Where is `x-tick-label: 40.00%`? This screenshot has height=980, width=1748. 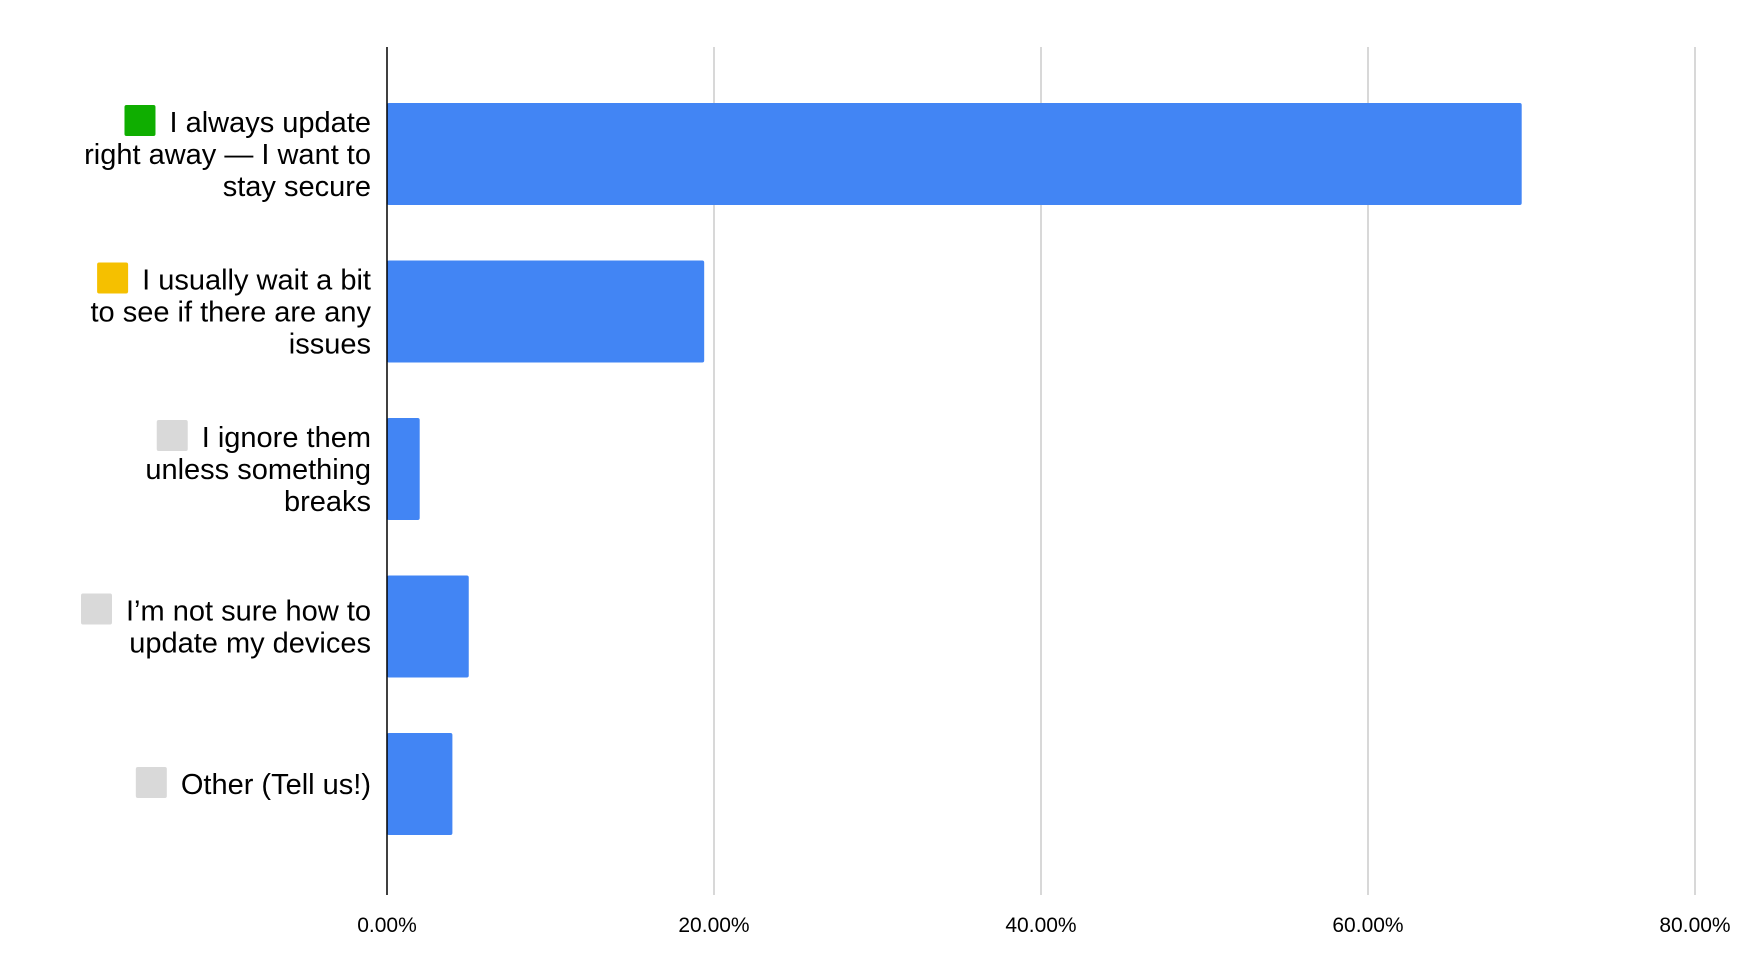 x-tick-label: 40.00% is located at coordinates (1040, 925).